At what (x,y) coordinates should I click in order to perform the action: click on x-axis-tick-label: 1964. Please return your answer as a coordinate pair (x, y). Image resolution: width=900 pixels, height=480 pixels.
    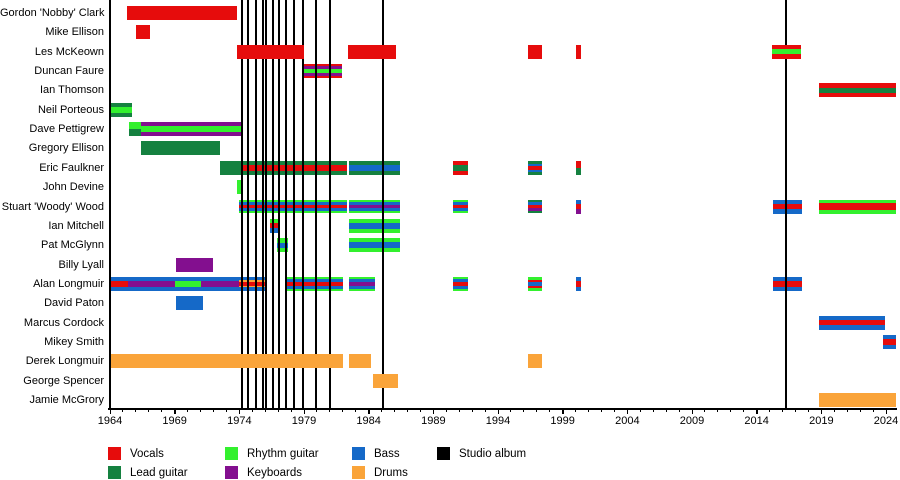
    Looking at the image, I should click on (110, 421).